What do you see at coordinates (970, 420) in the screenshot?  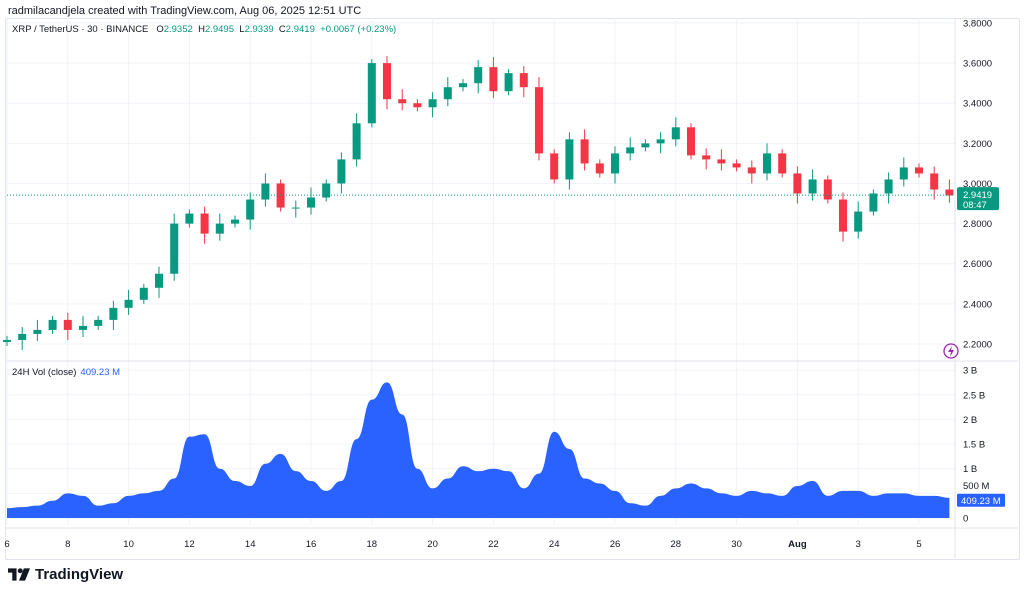 I see `volume-tick-label: 2 B` at bounding box center [970, 420].